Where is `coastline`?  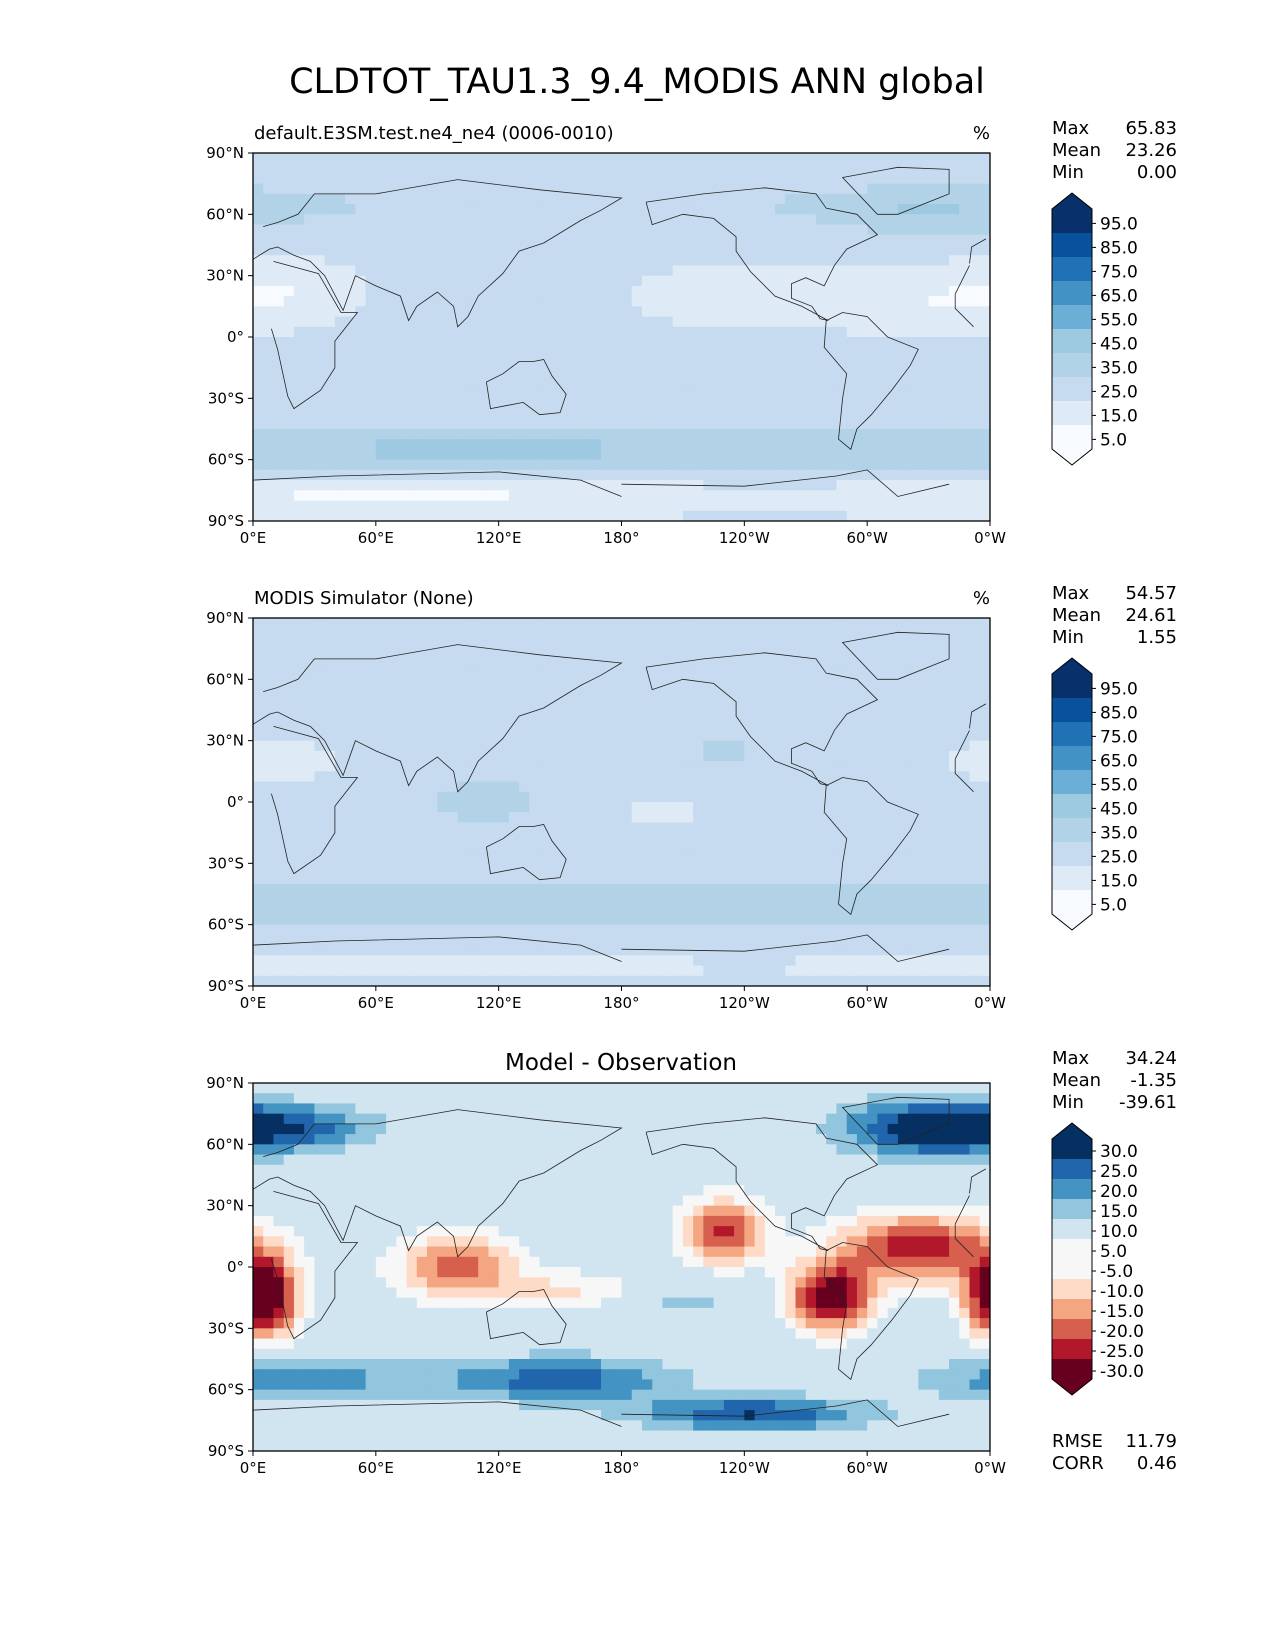 coastline is located at coordinates (895, 190).